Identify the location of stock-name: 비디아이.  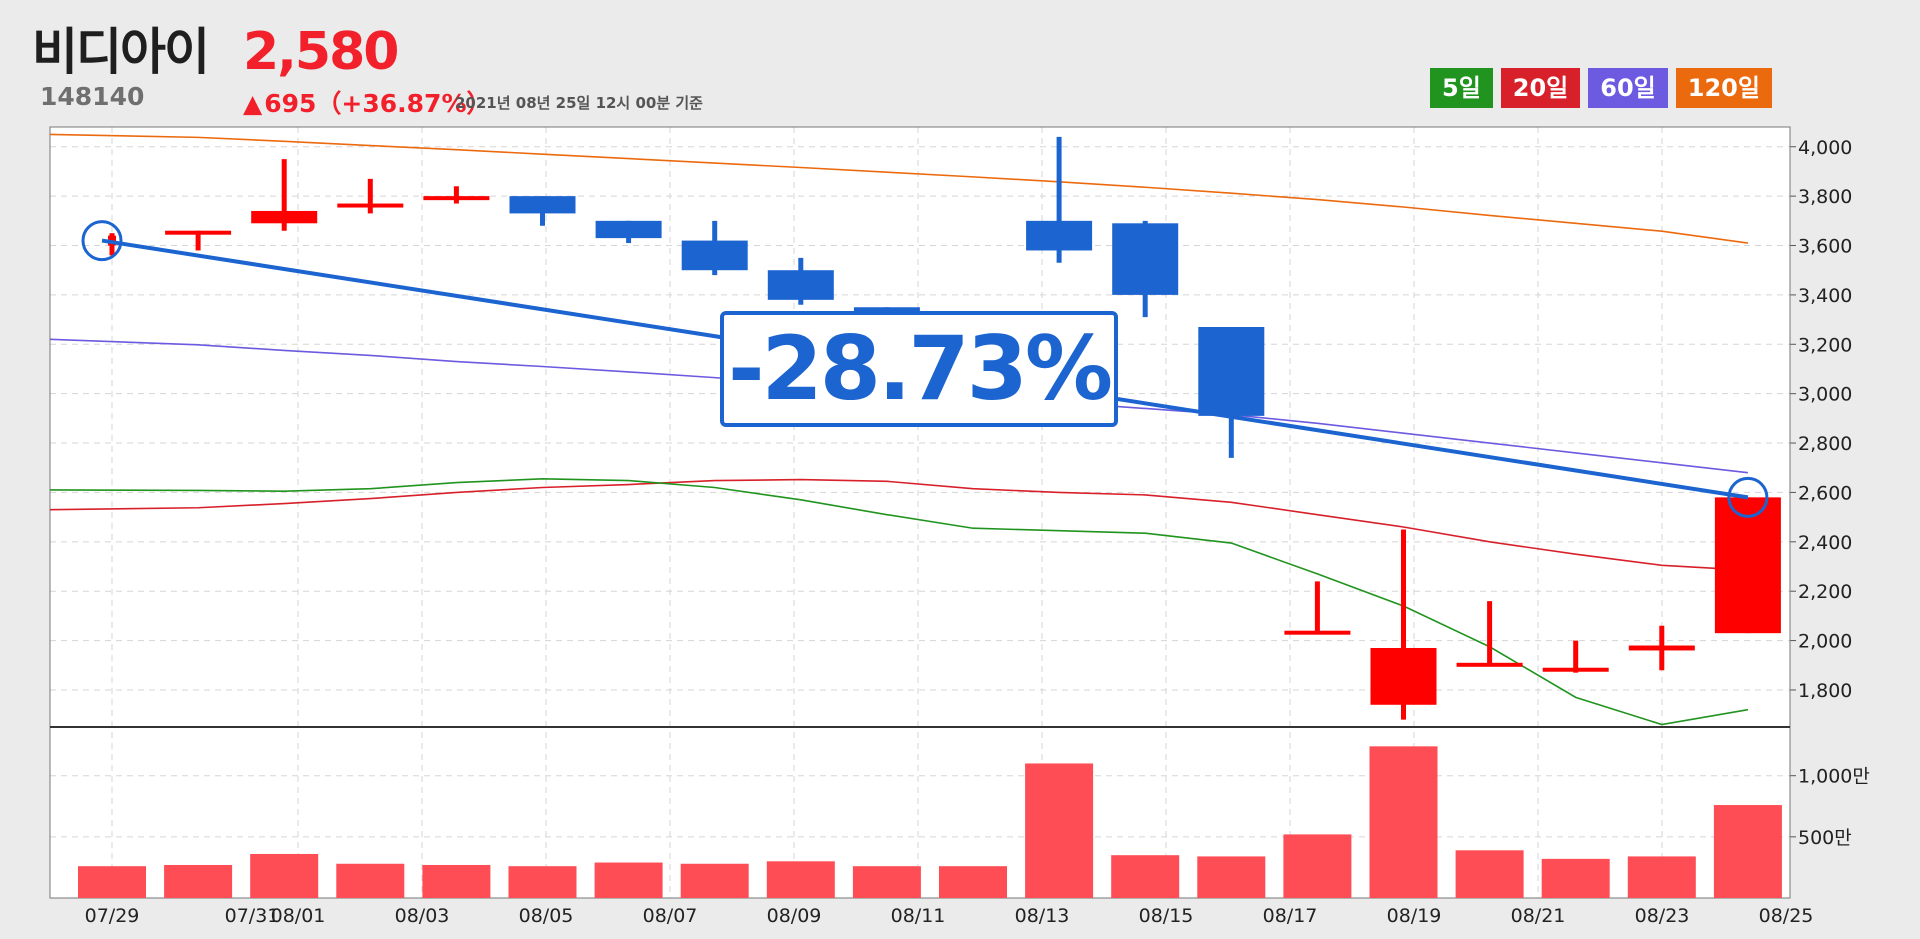
(121, 52).